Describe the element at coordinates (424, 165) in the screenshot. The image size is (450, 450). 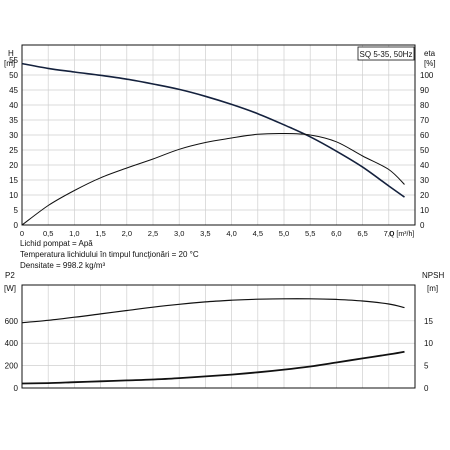
I see `eta-tick-label: 40` at that location.